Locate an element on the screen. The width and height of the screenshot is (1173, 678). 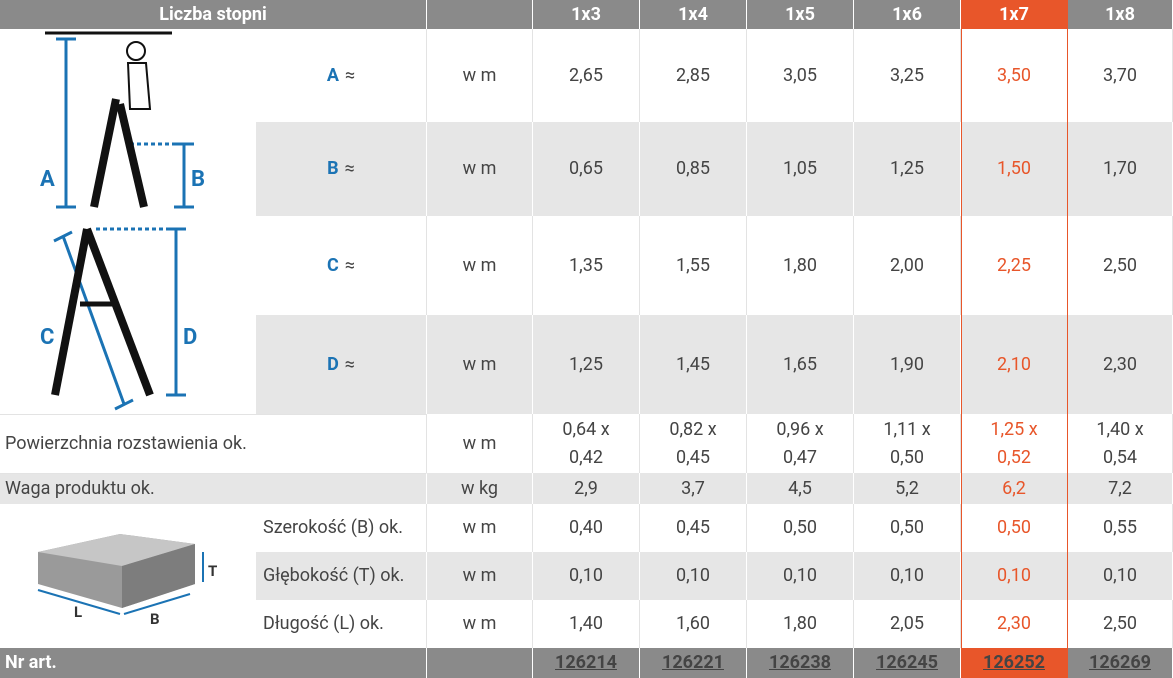
value-cell: 0,82 x 0,45 is located at coordinates (693, 443).